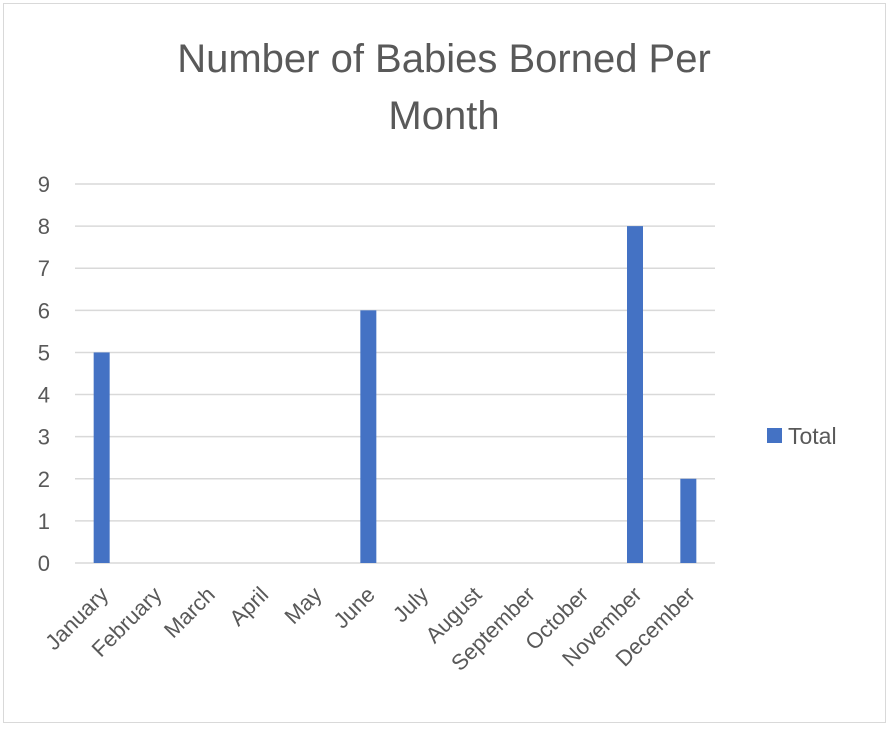 Image resolution: width=889 pixels, height=731 pixels. What do you see at coordinates (101, 457) in the screenshot?
I see `bar-january` at bounding box center [101, 457].